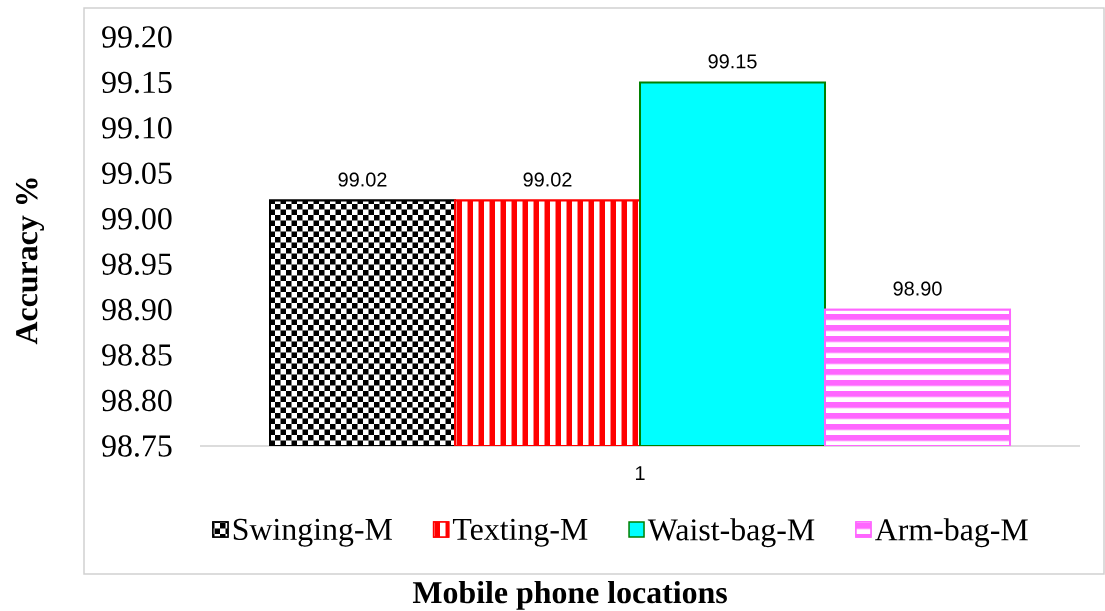 This screenshot has height=611, width=1105. I want to click on y-tick-label: 99.15, so click(137, 82).